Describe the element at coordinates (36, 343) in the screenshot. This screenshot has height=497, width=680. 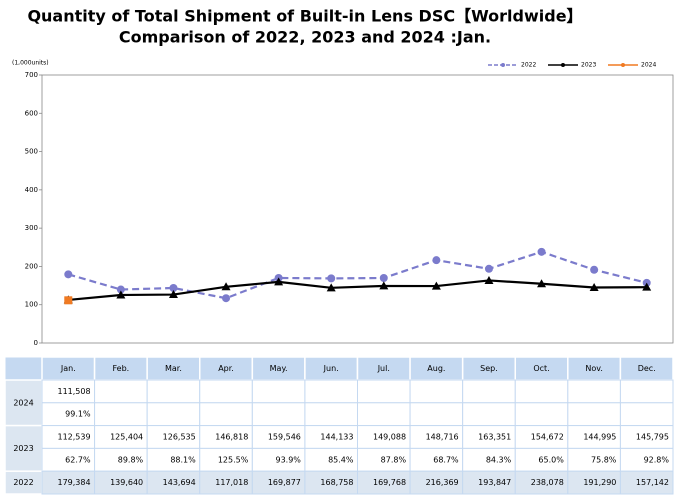
I see `y-tick-label: 0` at that location.